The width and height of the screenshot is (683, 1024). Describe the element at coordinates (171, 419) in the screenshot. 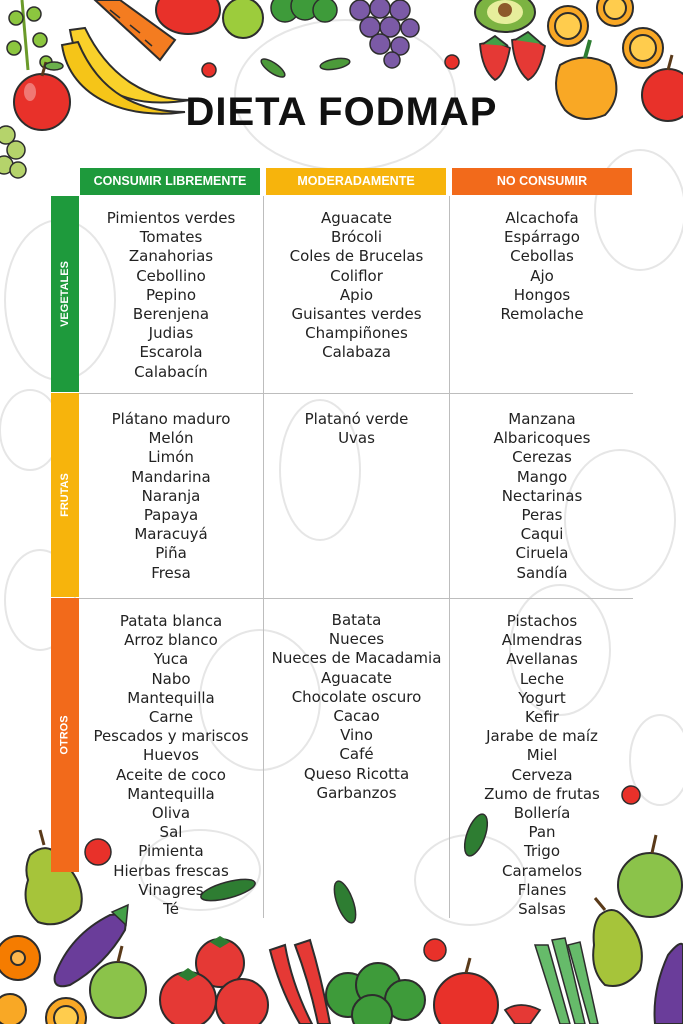

I see `food-item: Plátano maduro` at that location.